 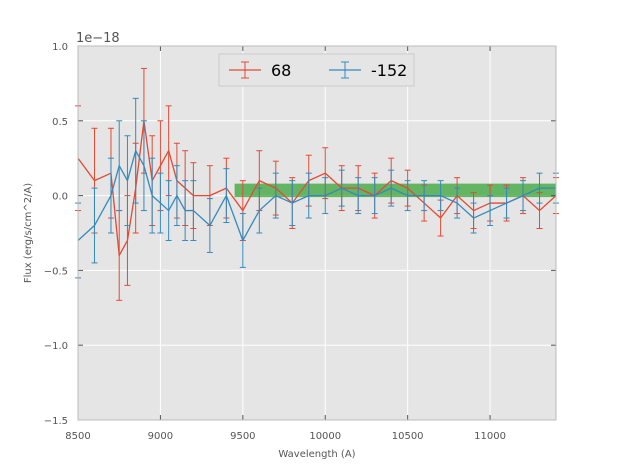 What do you see at coordinates (490, 436) in the screenshot?
I see `x-tick-label: 11000` at bounding box center [490, 436].